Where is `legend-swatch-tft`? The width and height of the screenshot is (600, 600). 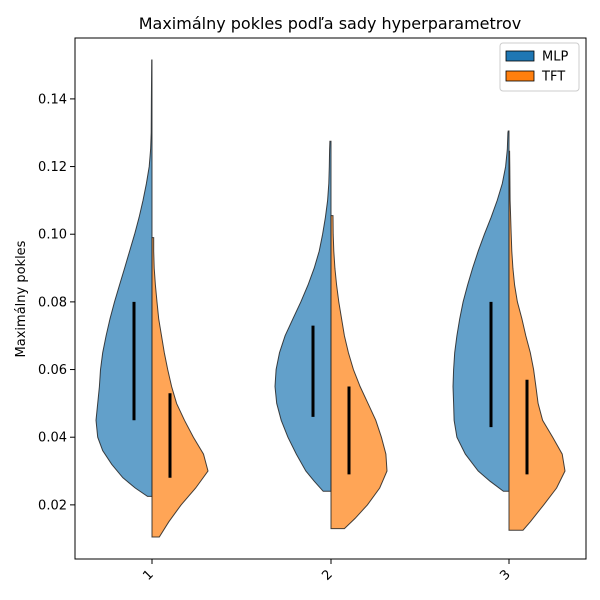
legend-swatch-tft is located at coordinates (520, 76).